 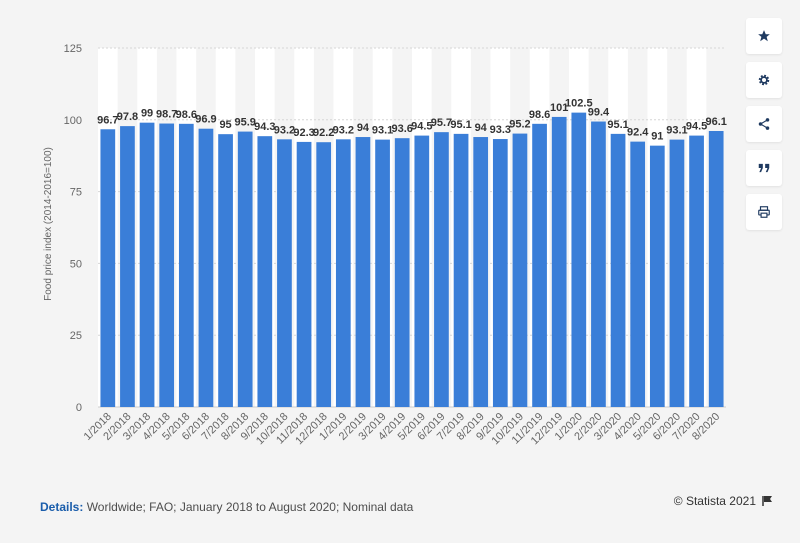 I want to click on cite-button, so click(x=764, y=168).